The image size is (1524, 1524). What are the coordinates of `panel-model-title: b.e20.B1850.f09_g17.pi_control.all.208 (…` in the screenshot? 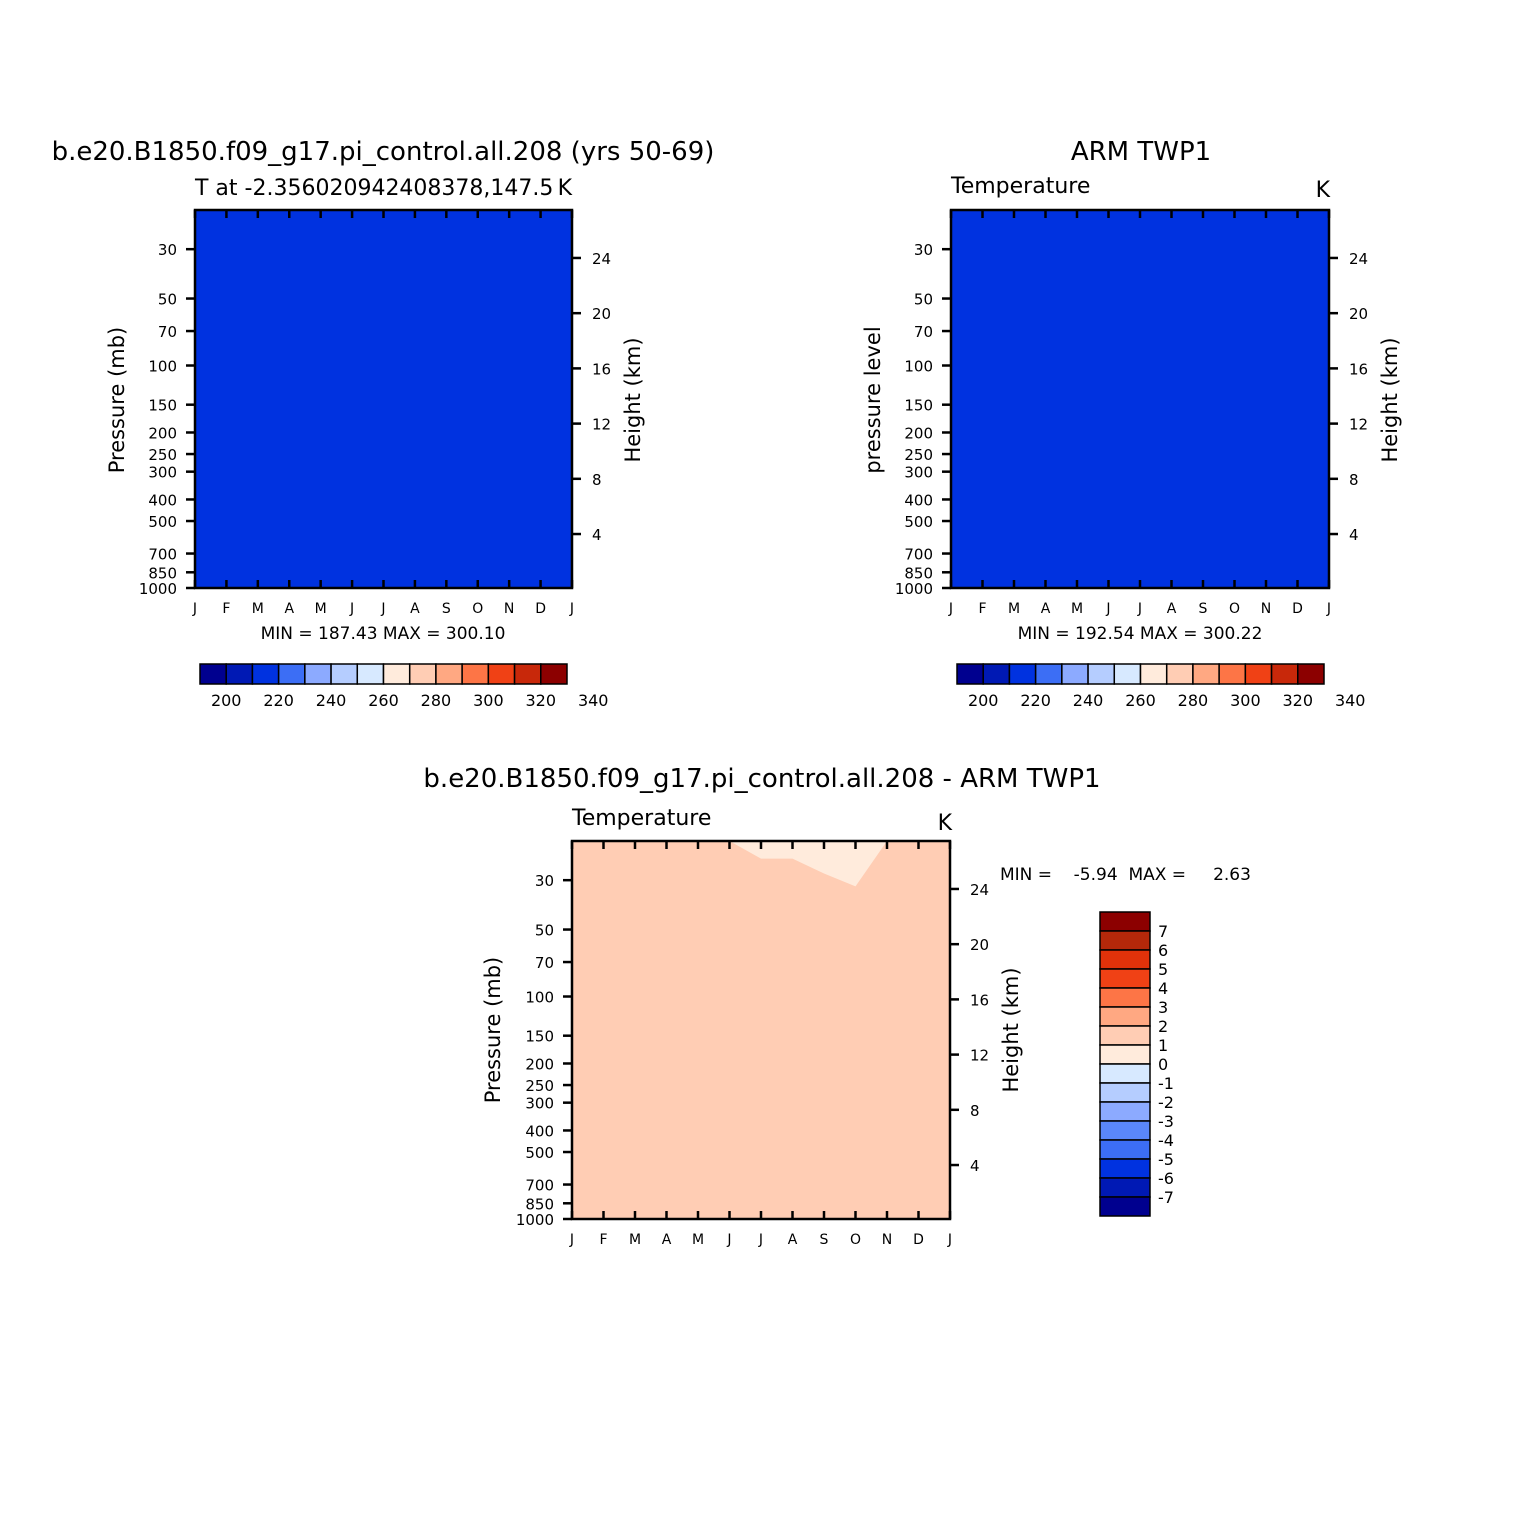 It's located at (383, 152).